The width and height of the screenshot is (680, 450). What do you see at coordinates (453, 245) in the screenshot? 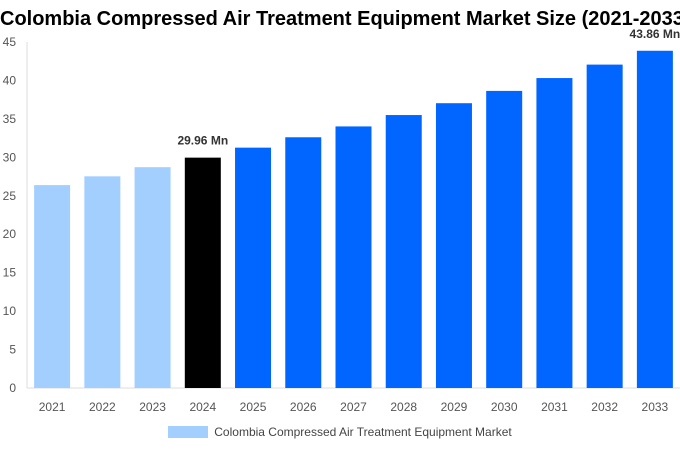
I see `bar-2029` at bounding box center [453, 245].